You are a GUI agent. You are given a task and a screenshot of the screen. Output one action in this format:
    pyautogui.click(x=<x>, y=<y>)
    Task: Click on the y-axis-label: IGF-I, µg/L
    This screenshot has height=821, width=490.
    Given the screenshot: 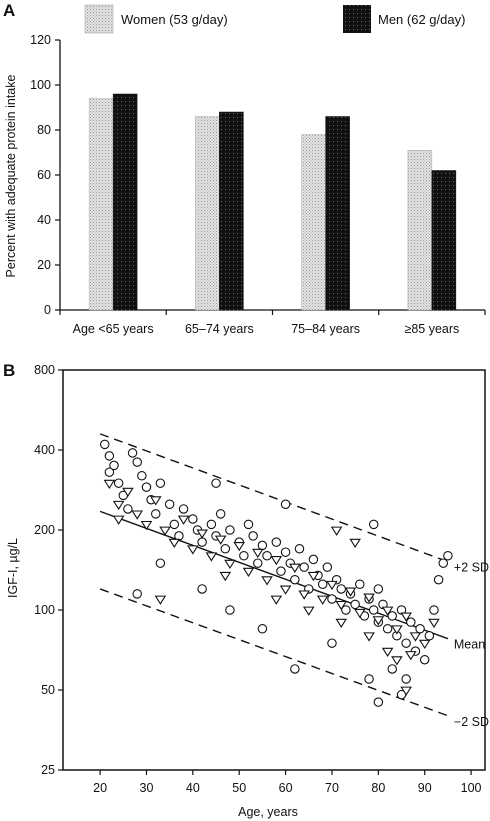 What is the action you would take?
    pyautogui.click(x=13, y=568)
    